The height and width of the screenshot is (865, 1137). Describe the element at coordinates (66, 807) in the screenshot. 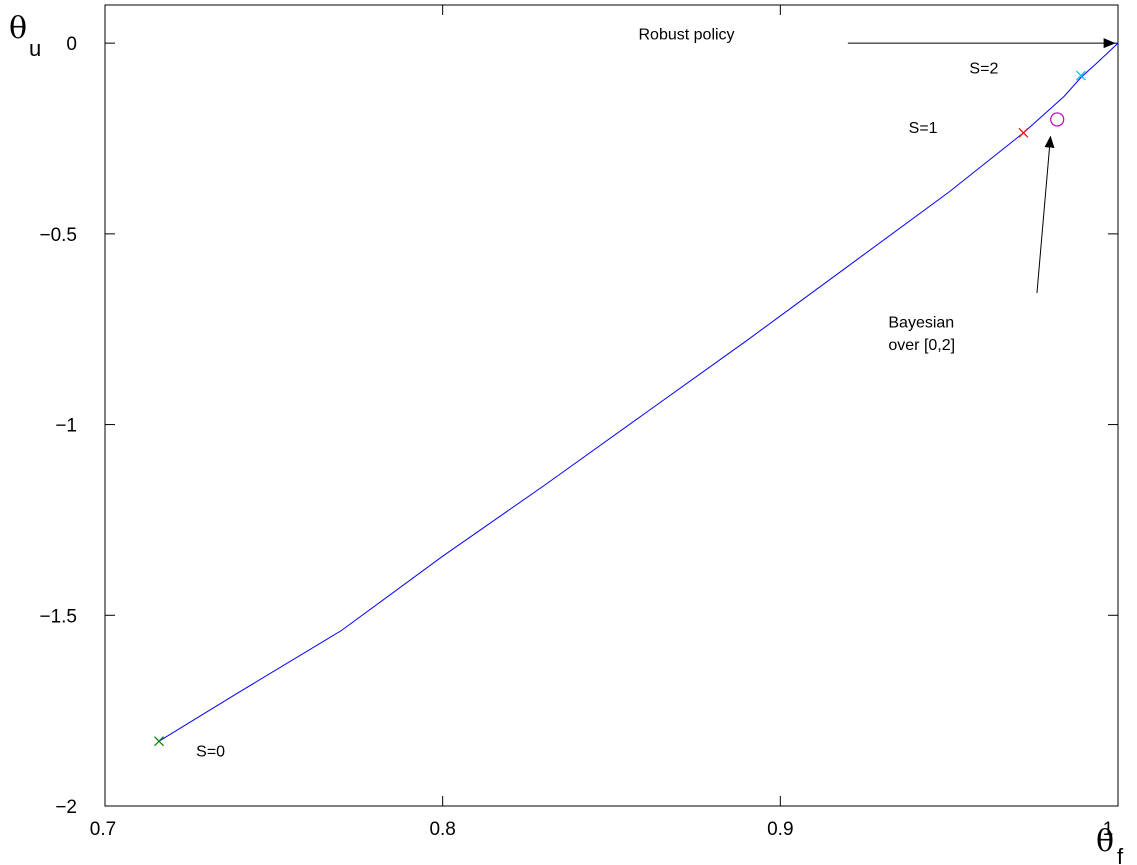

I see `y-tick-label: −2` at that location.